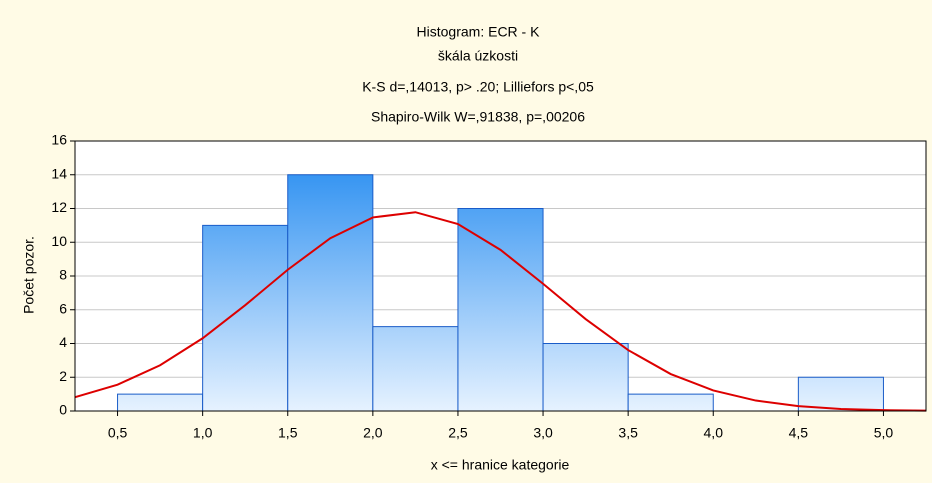 The width and height of the screenshot is (932, 483). What do you see at coordinates (478, 56) in the screenshot?
I see `chart-subtitle: škála úzkosti` at bounding box center [478, 56].